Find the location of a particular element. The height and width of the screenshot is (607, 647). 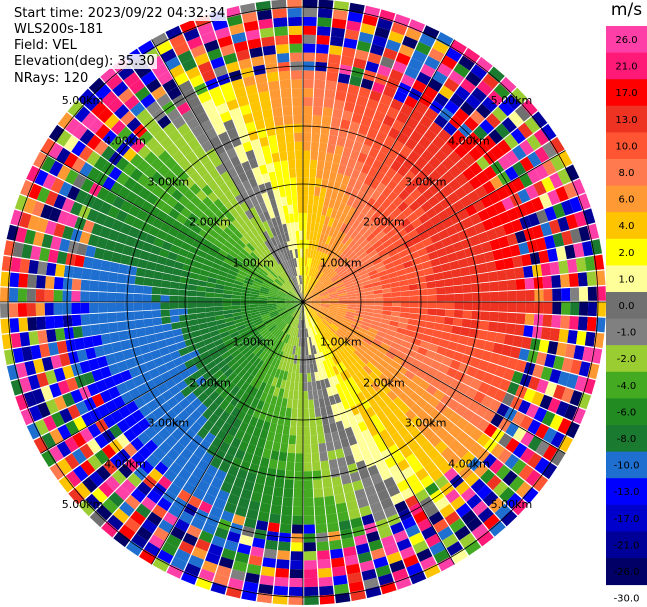

colorbar-swatch is located at coordinates (626, 545).